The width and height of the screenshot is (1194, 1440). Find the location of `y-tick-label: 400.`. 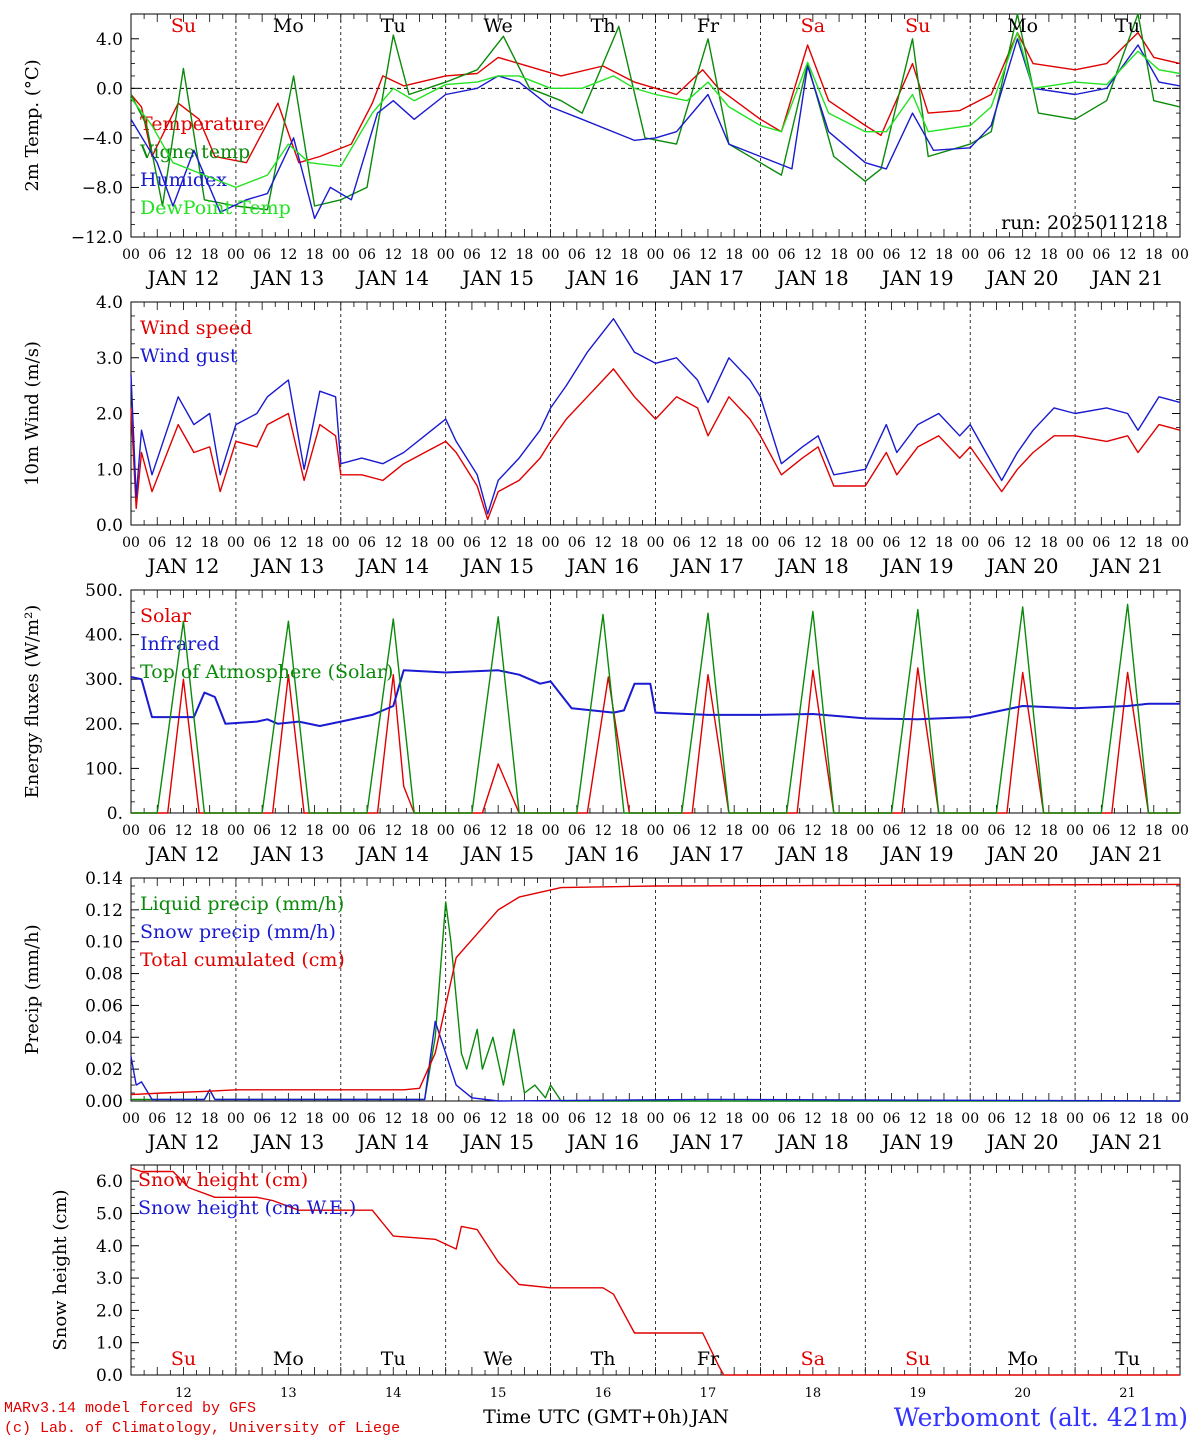

y-tick-label: 400. is located at coordinates (104, 636).